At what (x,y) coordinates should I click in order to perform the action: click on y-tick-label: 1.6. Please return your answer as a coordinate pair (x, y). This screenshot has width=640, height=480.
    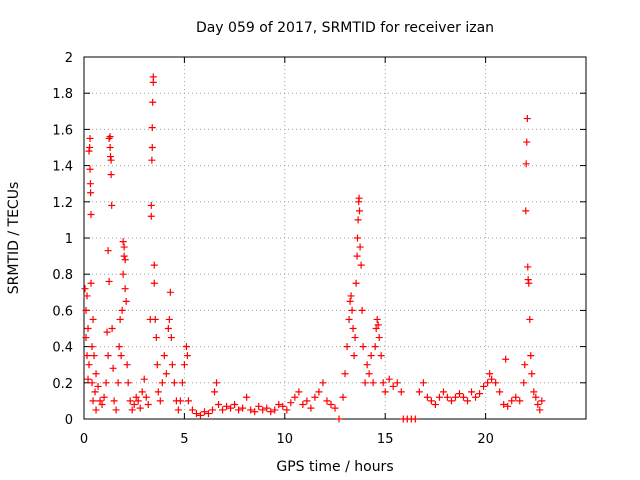
    Looking at the image, I should click on (62, 130).